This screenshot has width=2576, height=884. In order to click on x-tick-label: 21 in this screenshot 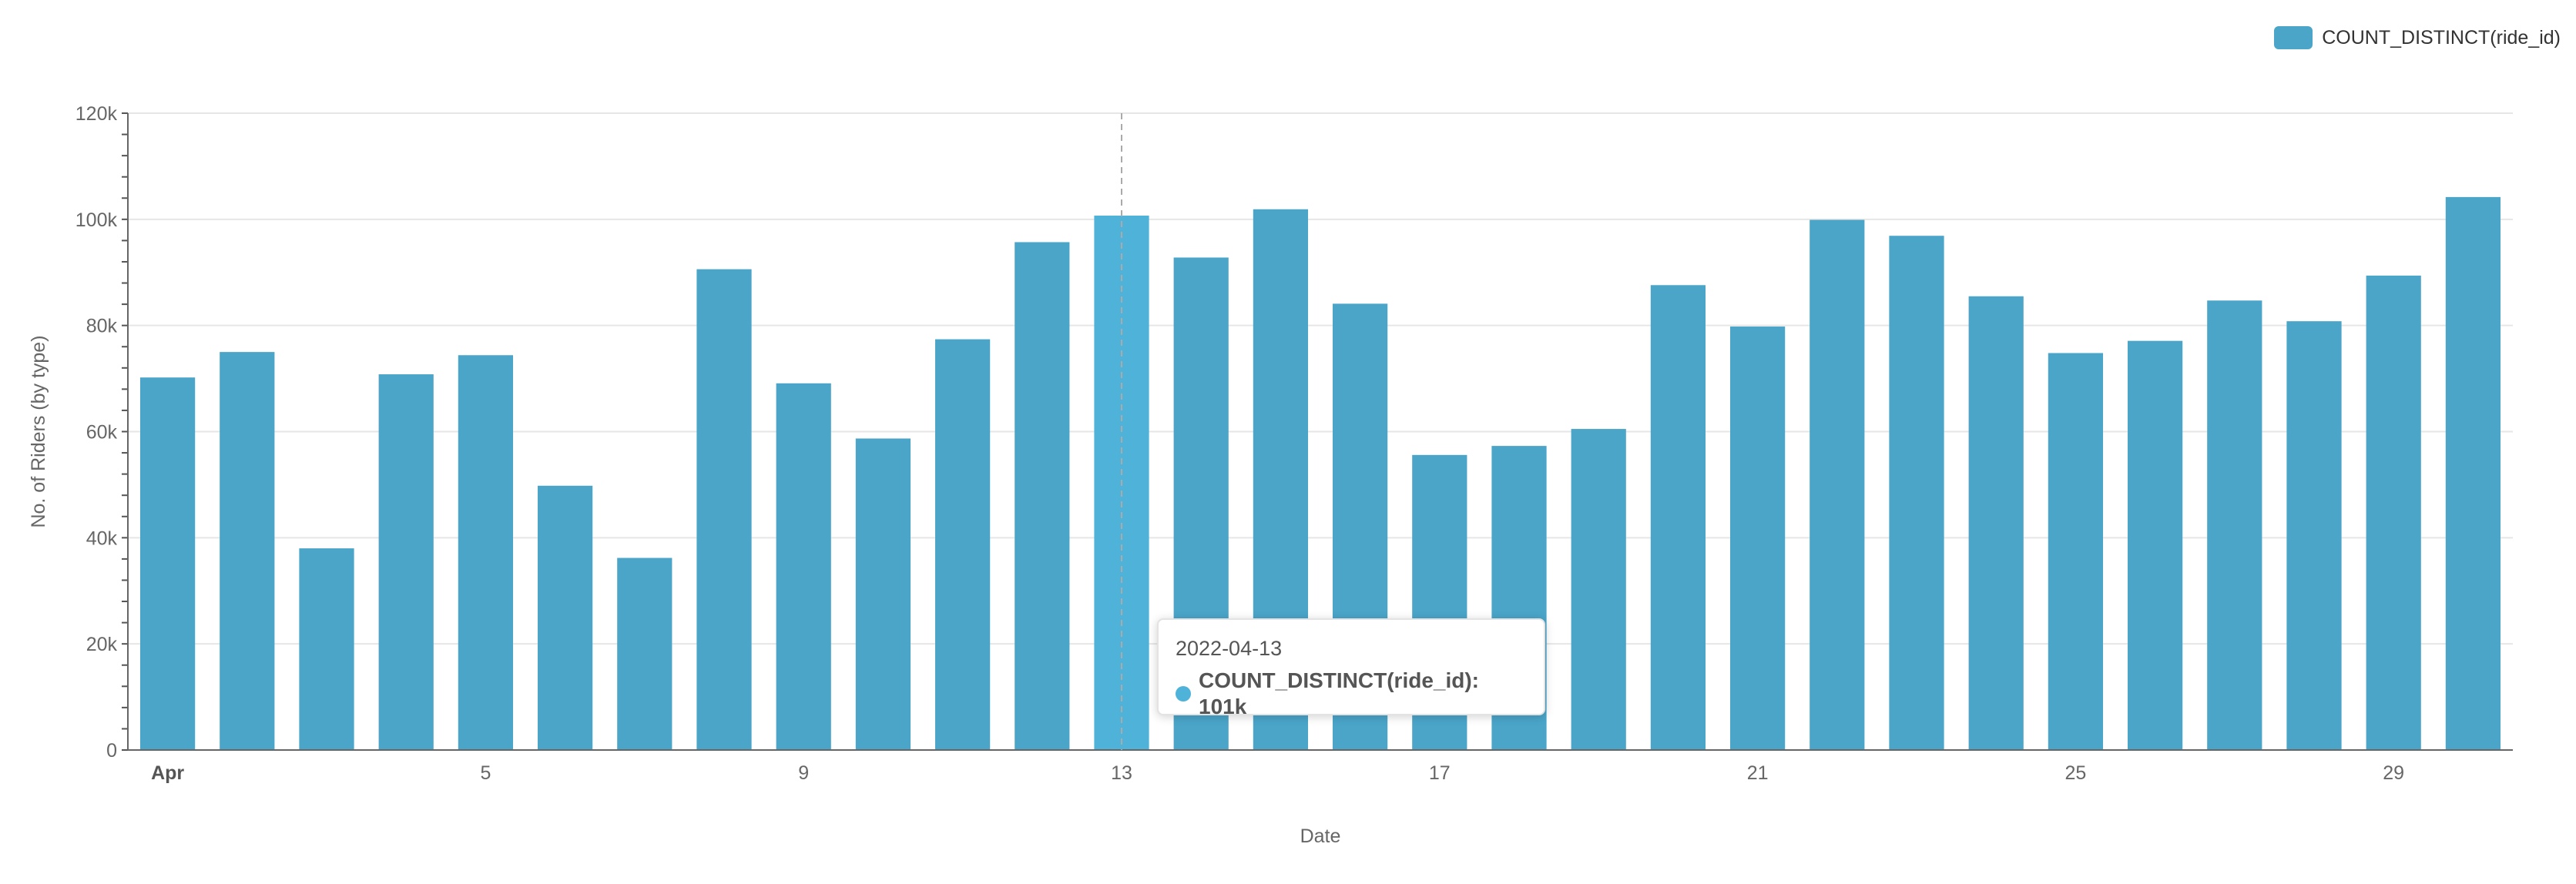, I will do `click(1758, 773)`.